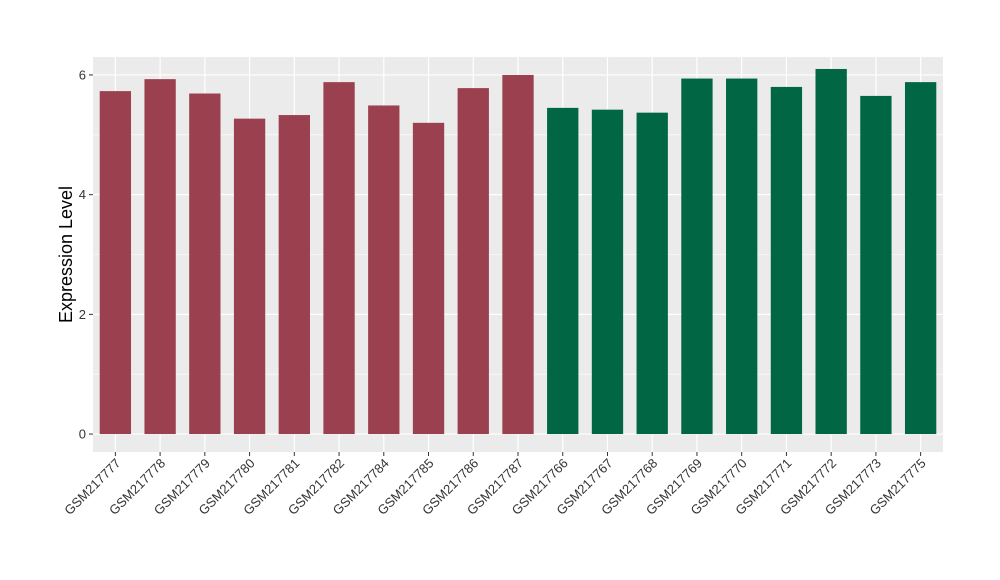 The image size is (1000, 580). What do you see at coordinates (82, 194) in the screenshot?
I see `y-tick-label: 4` at bounding box center [82, 194].